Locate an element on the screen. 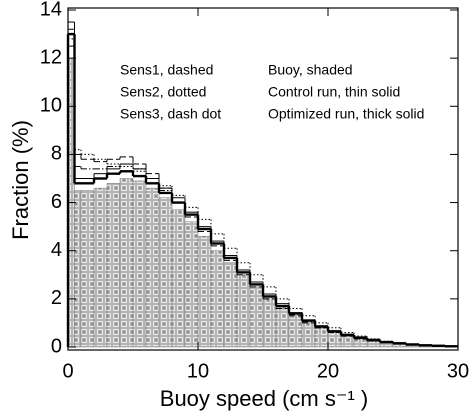  x-tick-label: 20 is located at coordinates (328, 371).